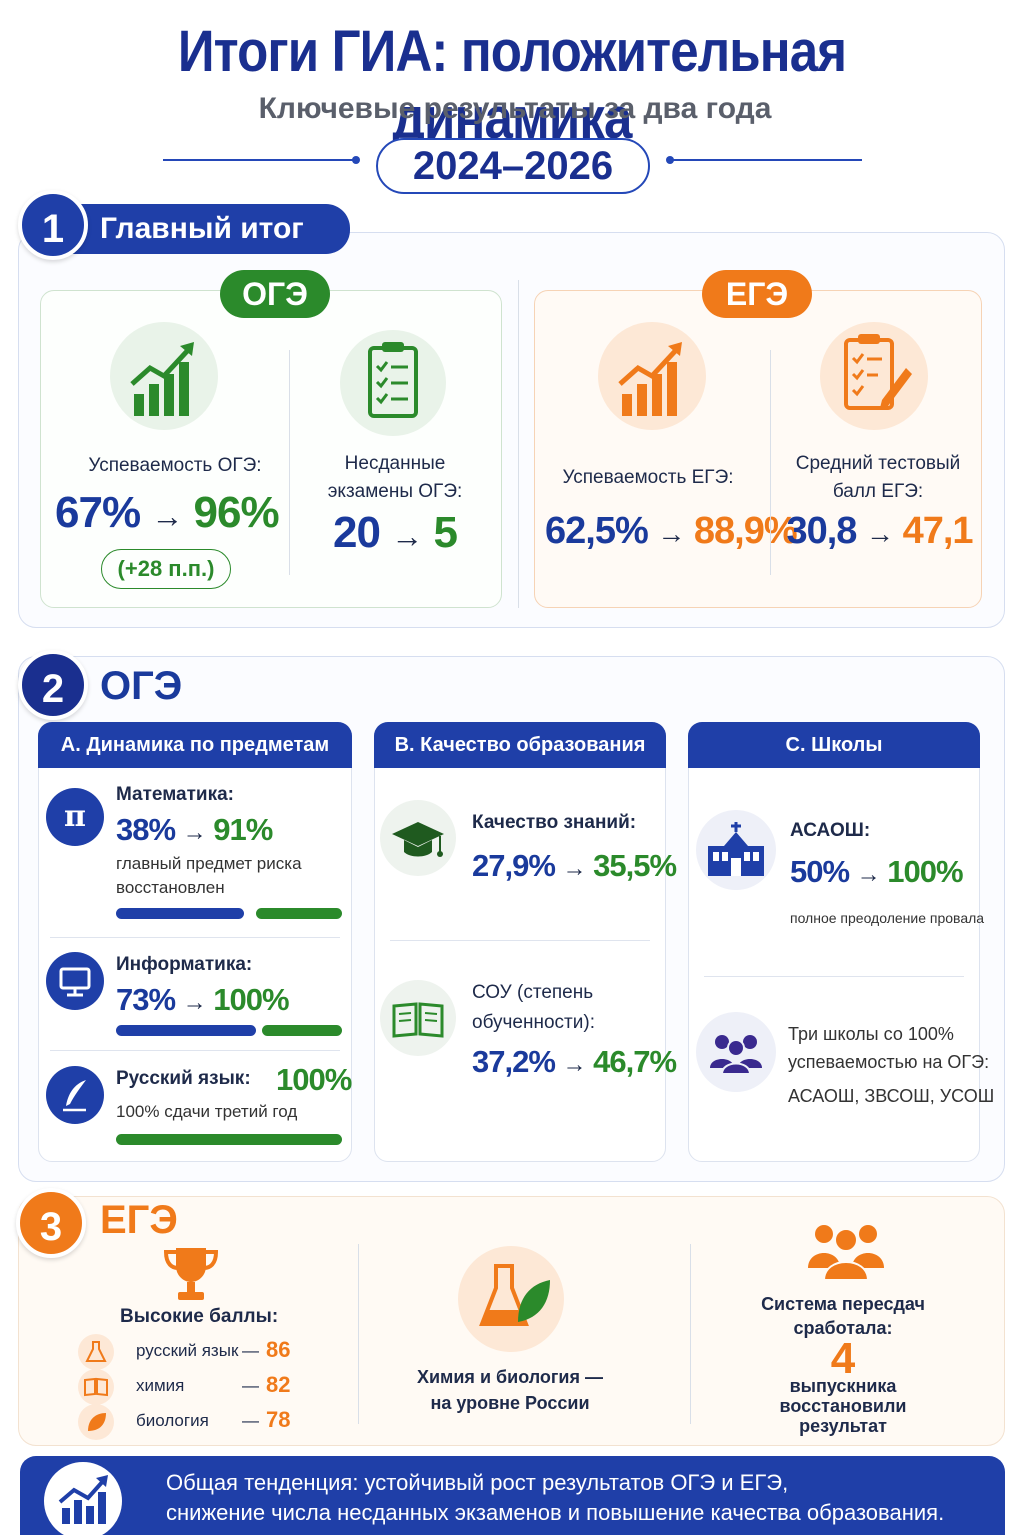 The width and height of the screenshot is (1024, 1535). I want to click on section-2-number: 2, so click(53, 685).